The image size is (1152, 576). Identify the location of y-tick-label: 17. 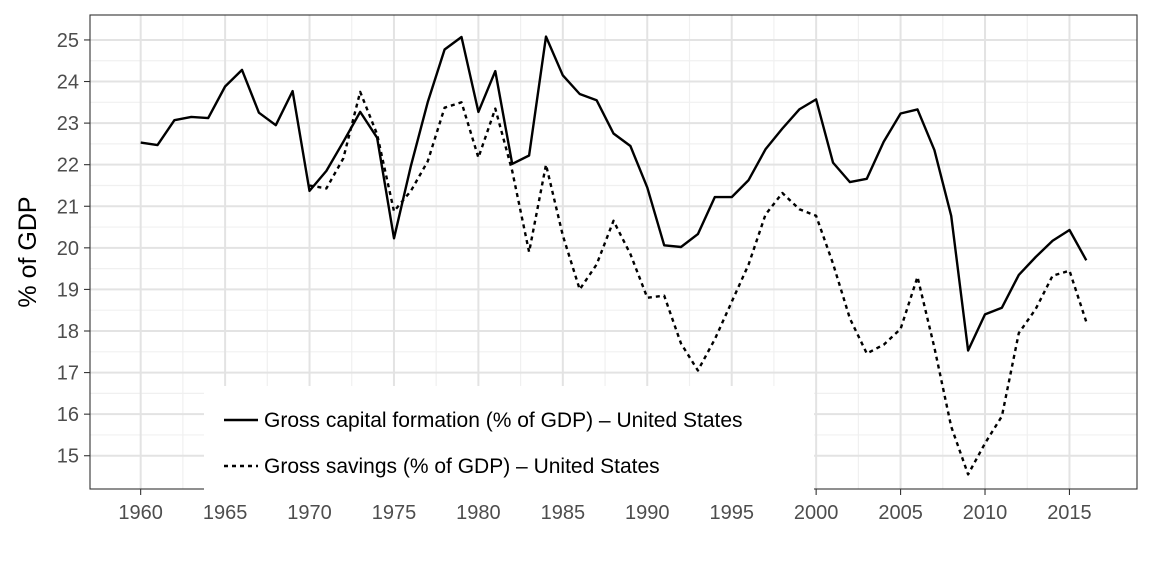
(68, 374).